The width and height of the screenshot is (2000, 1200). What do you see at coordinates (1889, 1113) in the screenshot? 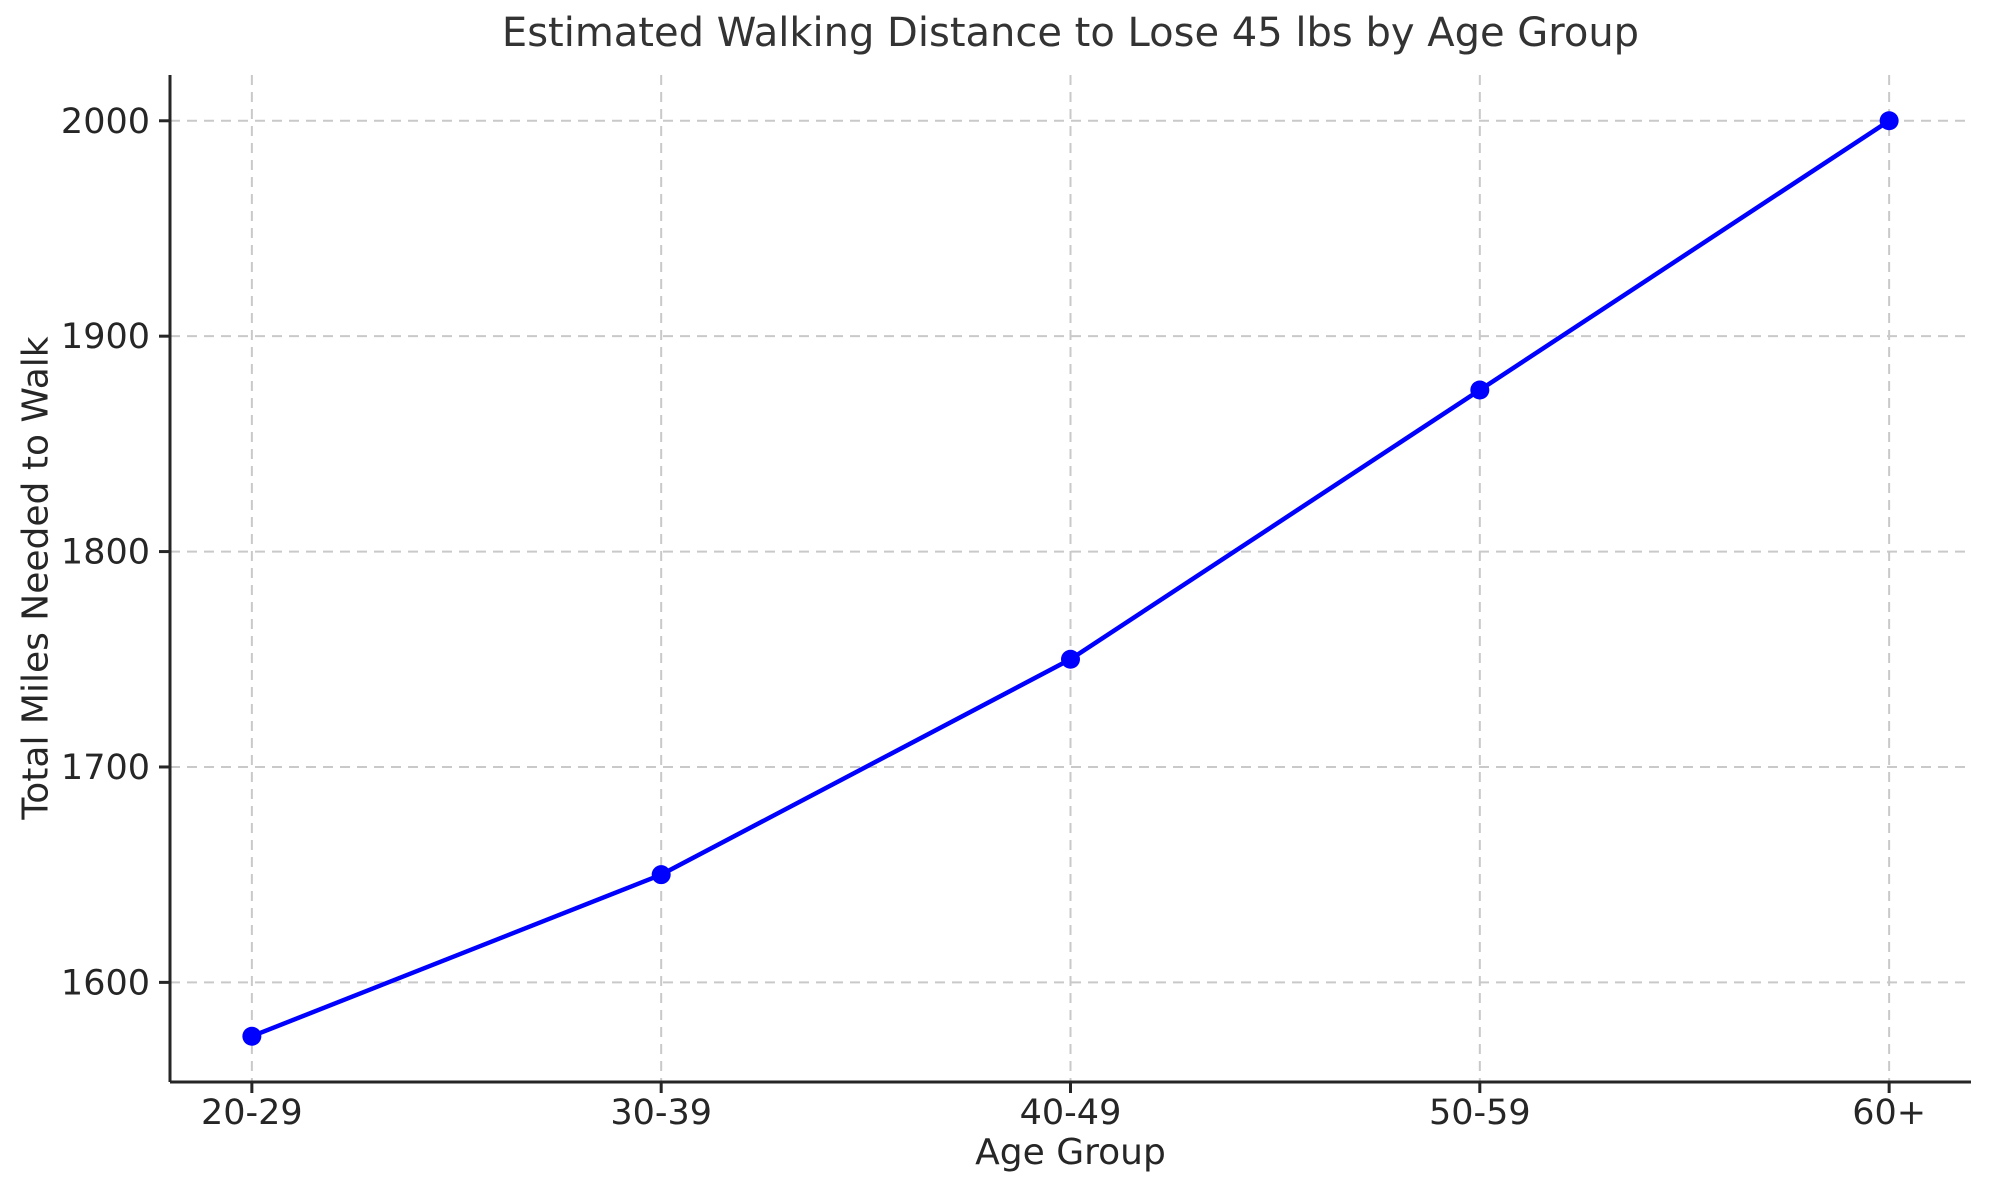
I see `x-tick-label: 60+` at bounding box center [1889, 1113].